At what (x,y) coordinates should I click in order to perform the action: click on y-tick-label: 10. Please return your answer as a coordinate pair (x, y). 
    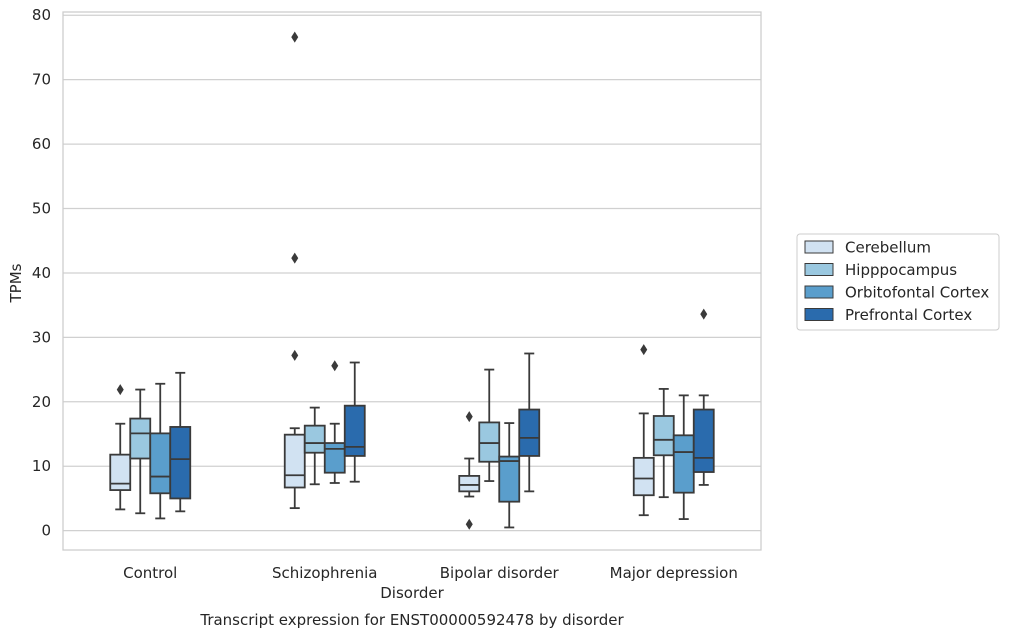
    Looking at the image, I should click on (41, 466).